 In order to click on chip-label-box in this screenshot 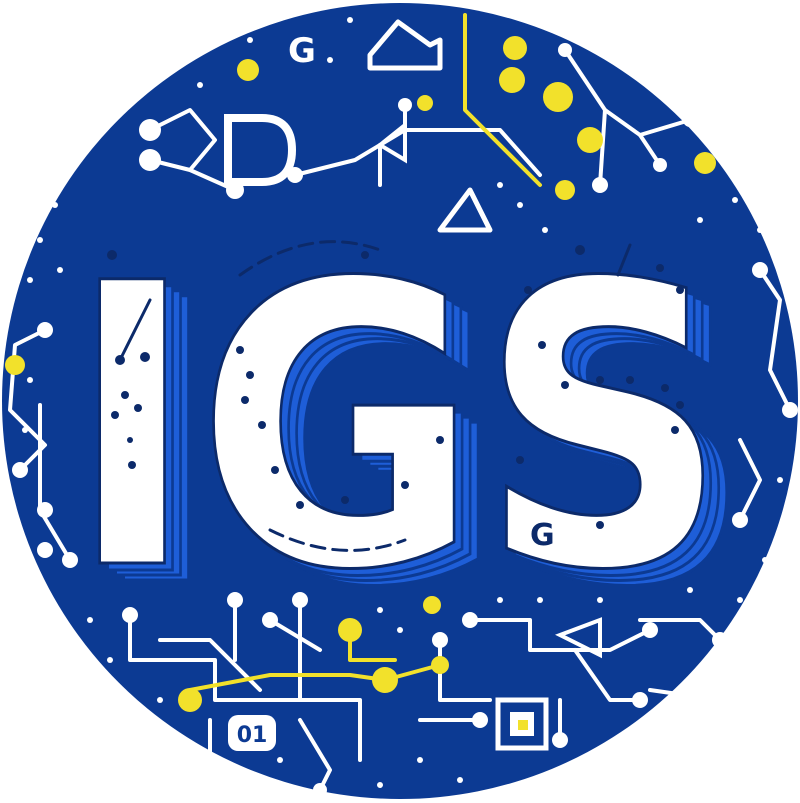, I will do `click(252, 733)`.